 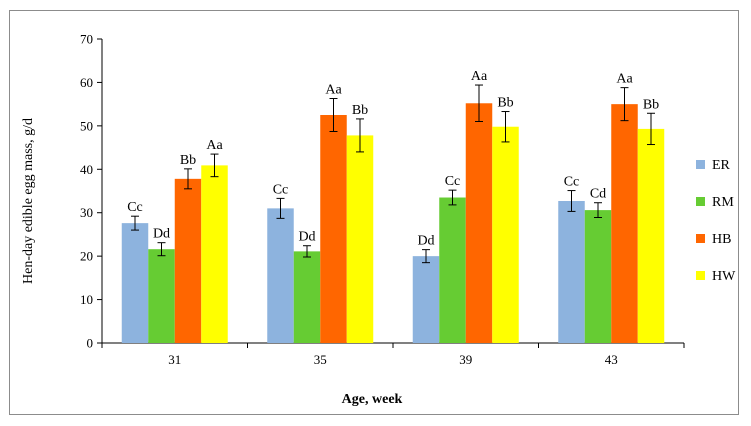 What do you see at coordinates (86, 39) in the screenshot?
I see `y-tick-label: 70` at bounding box center [86, 39].